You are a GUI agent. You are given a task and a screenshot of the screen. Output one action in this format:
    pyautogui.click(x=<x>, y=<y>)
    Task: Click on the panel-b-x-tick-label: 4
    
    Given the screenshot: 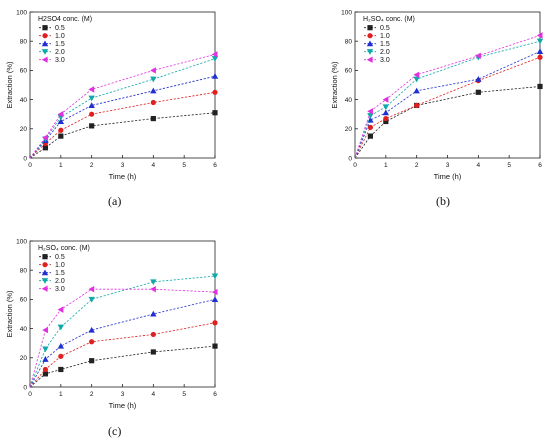 What is the action you would take?
    pyautogui.click(x=479, y=165)
    